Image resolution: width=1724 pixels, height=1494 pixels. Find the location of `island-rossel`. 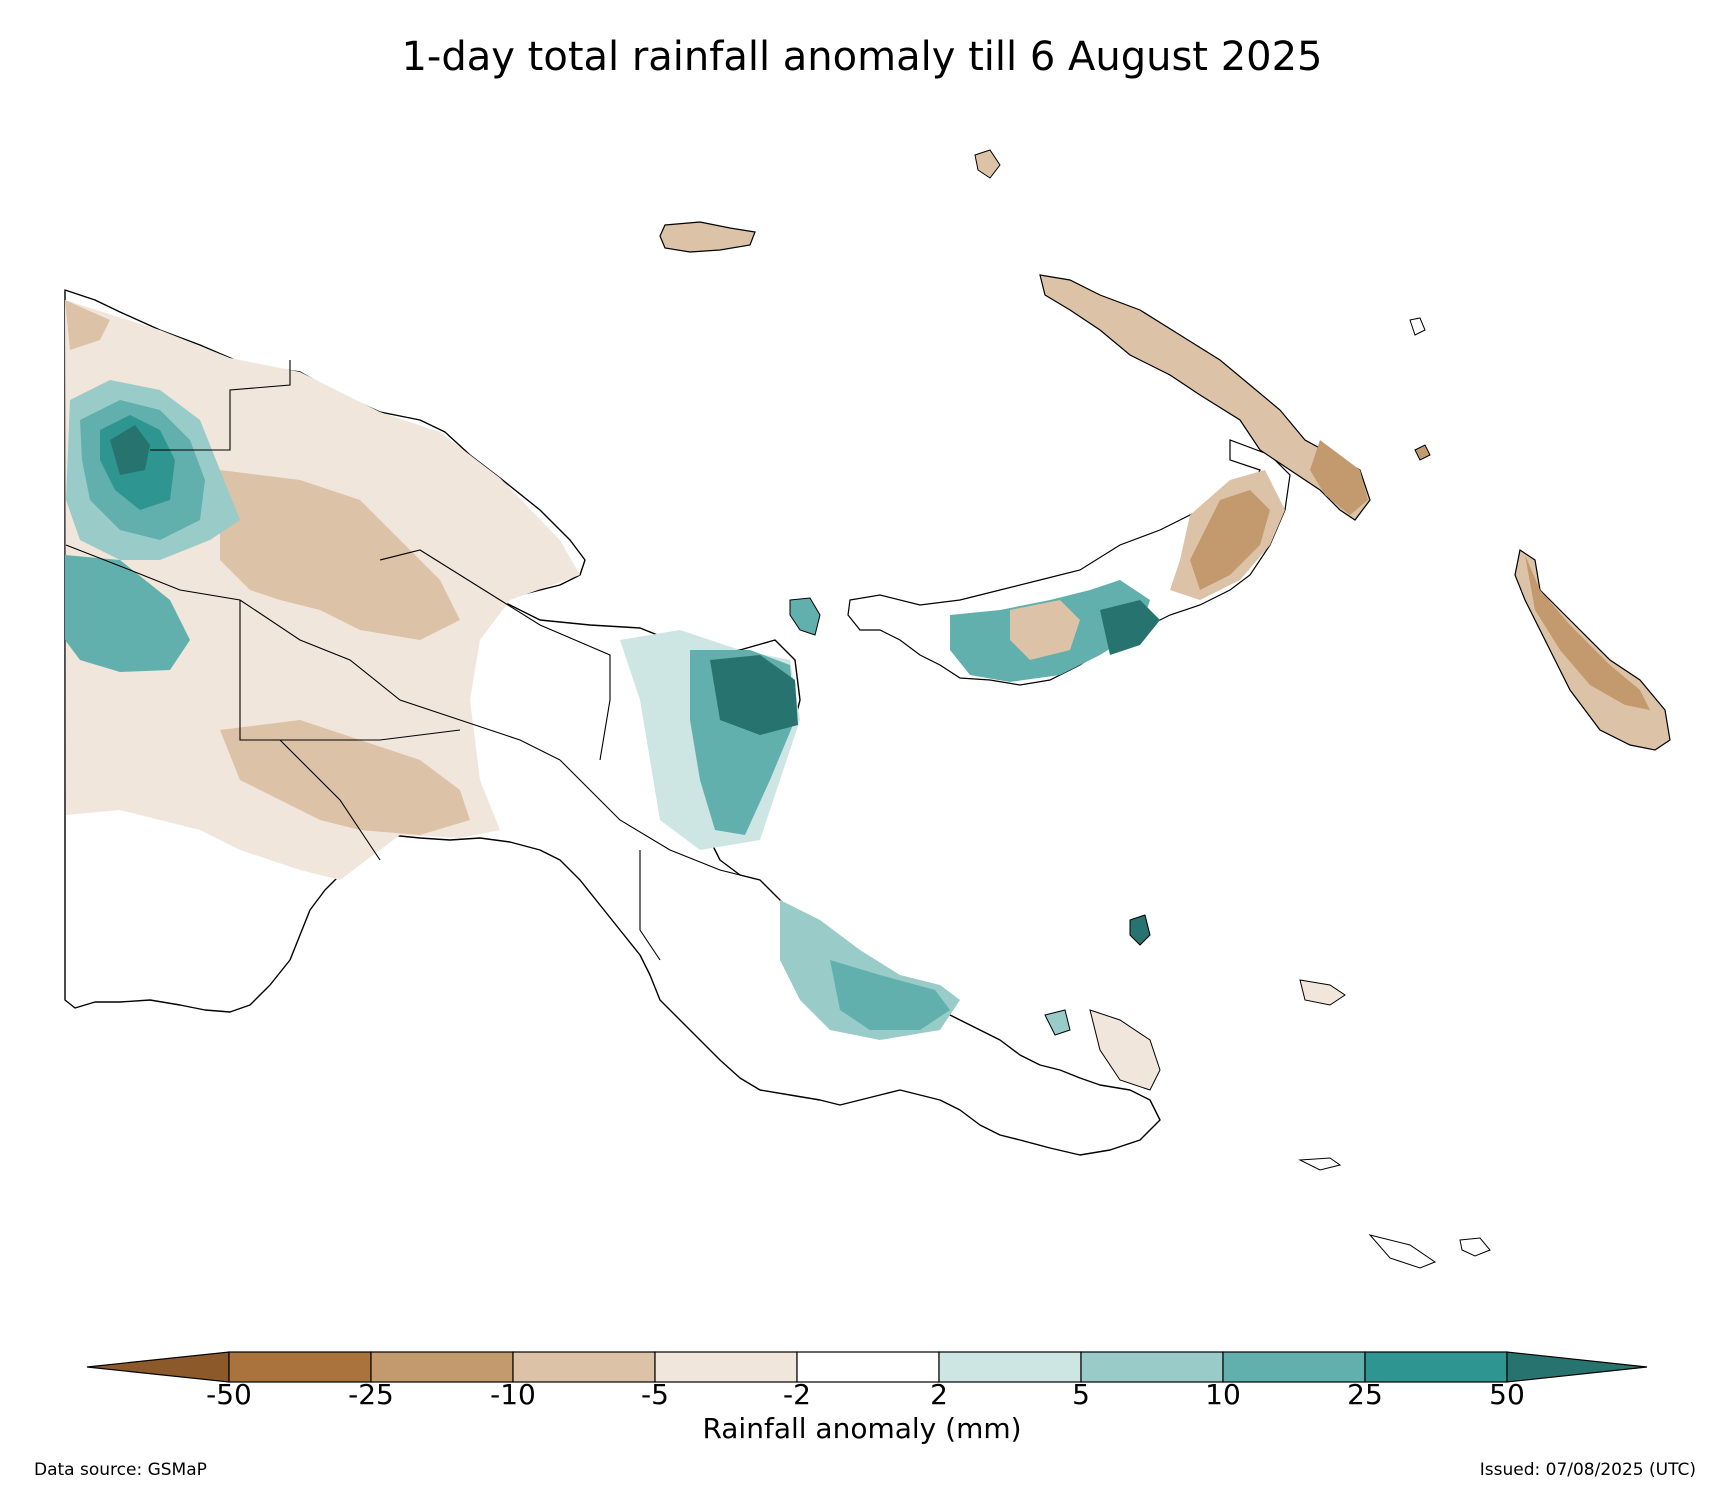

island-rossel is located at coordinates (1475, 1247).